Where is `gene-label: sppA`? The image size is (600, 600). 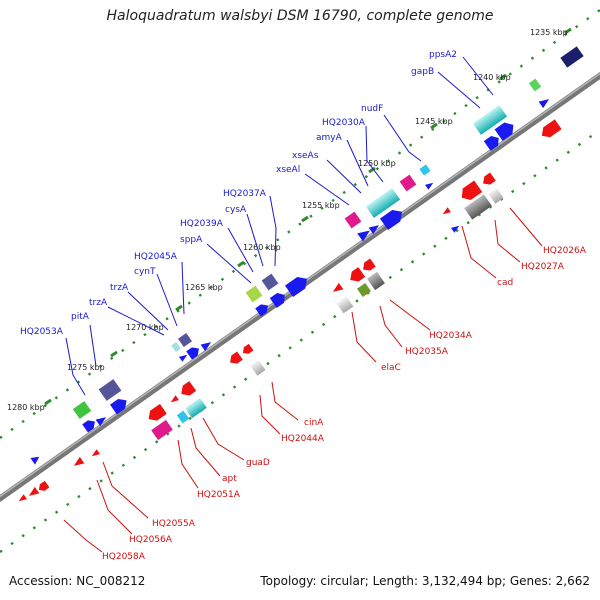 gene-label: sppA is located at coordinates (191, 240).